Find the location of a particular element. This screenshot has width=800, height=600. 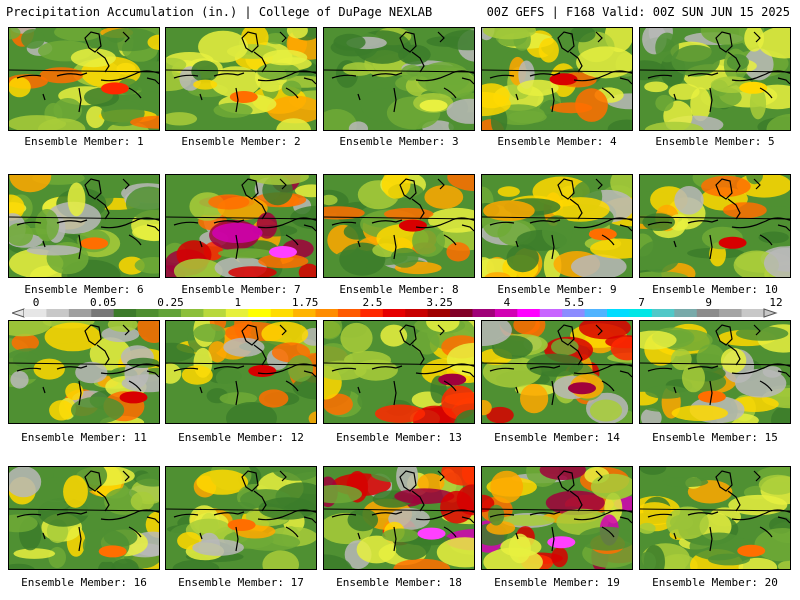

precipitation-colorbar: 0 0.05 0.25 1 1.75 2.5 3.25 4 5.5 7 9 12 is located at coordinates (397, 307).